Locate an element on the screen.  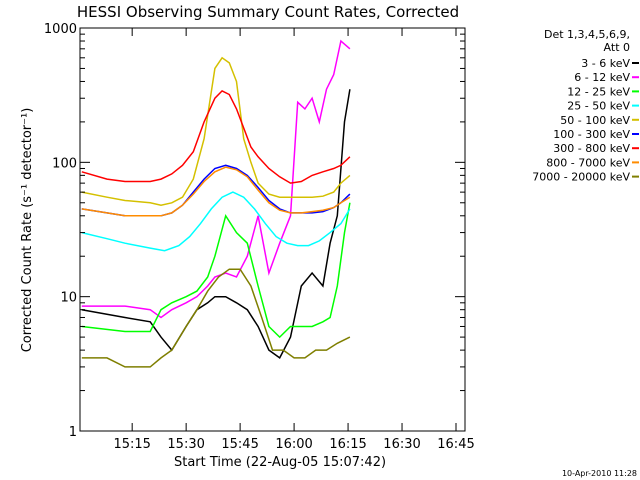
x-tick-label: 16:45 is located at coordinates (455, 444).